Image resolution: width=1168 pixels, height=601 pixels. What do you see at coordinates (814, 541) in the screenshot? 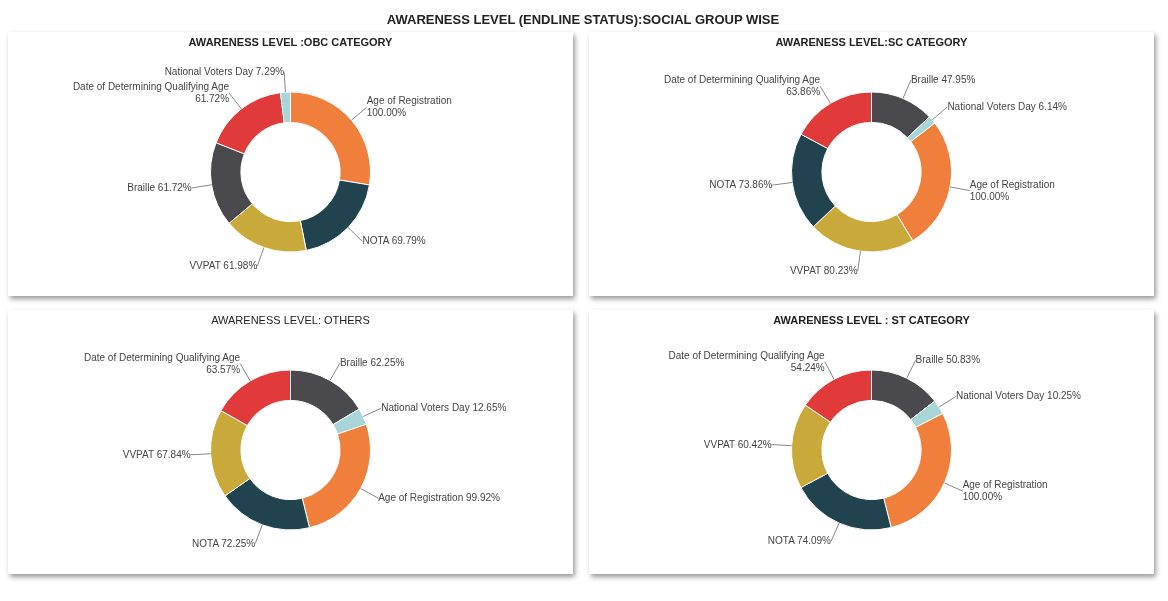
I see `data-label: 74.09%` at bounding box center [814, 541].